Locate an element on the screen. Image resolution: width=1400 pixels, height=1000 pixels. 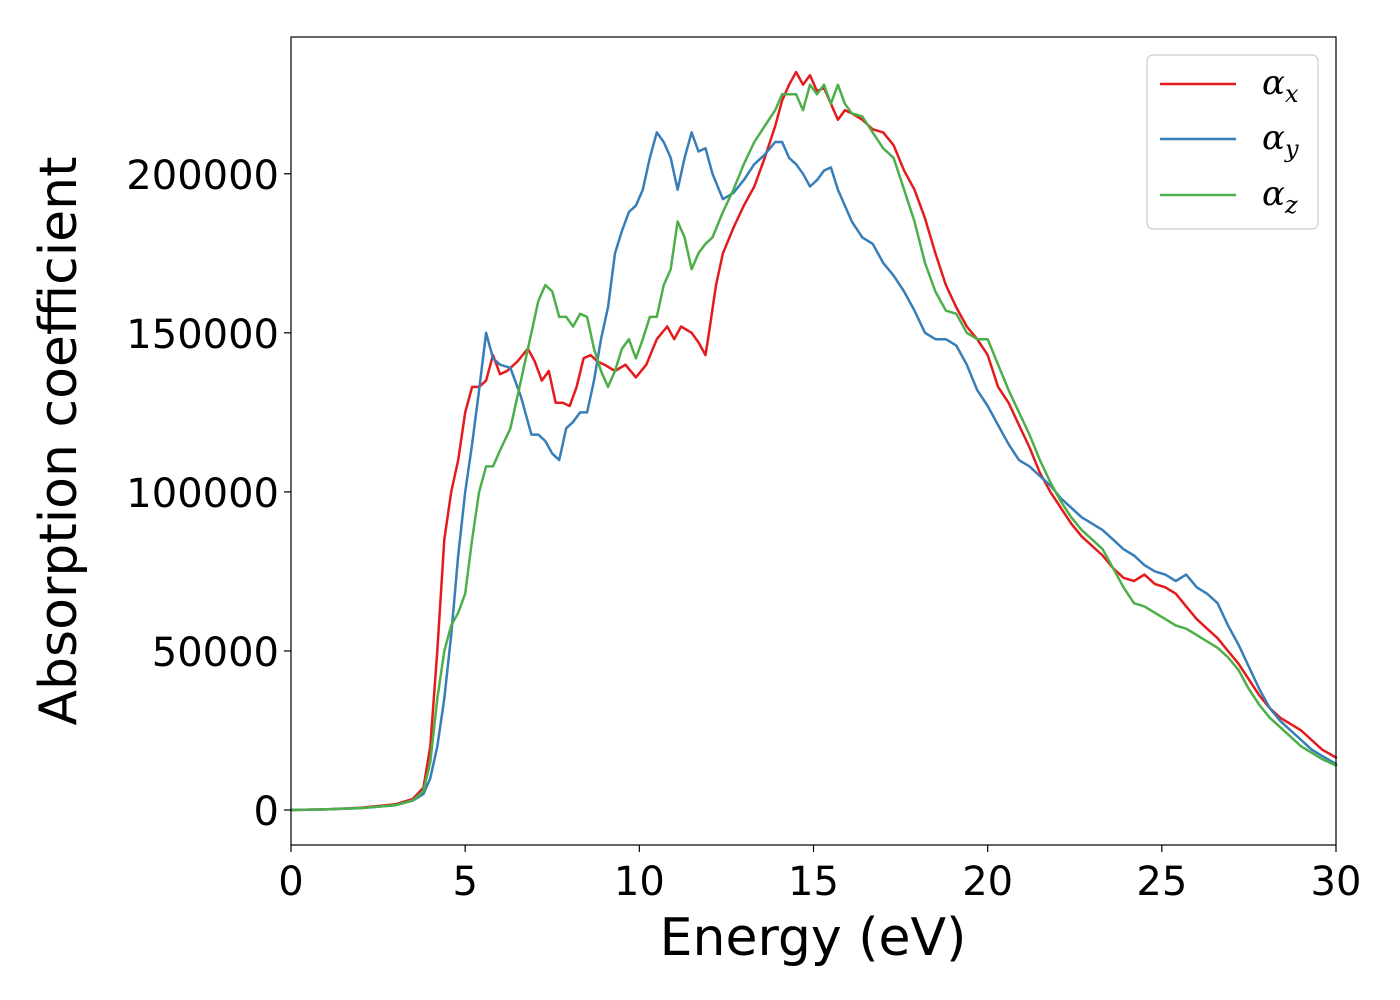
x-tick-label: 0 is located at coordinates (290, 882).